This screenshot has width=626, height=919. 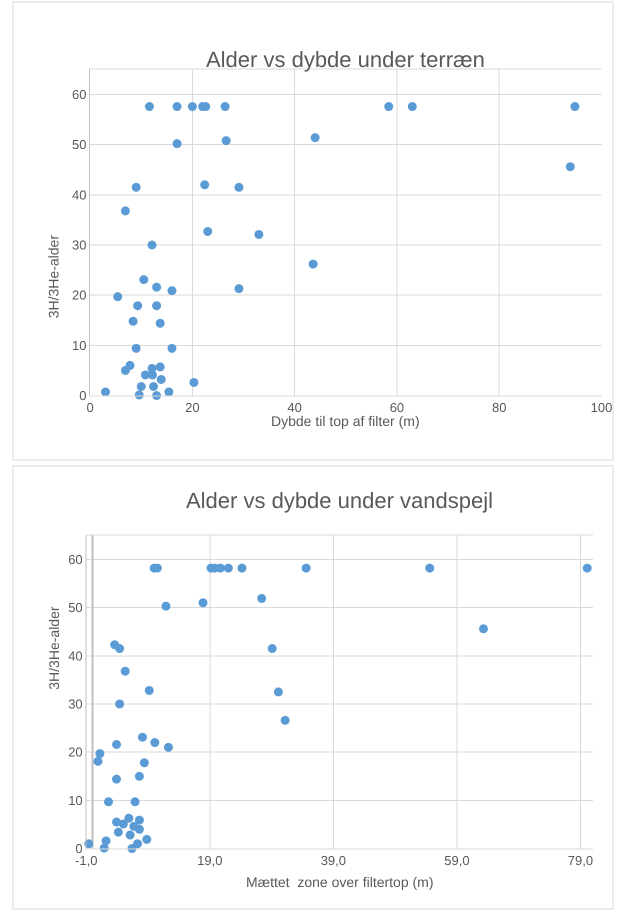 I want to click on x-tick-label: 19,0, so click(x=209, y=860).